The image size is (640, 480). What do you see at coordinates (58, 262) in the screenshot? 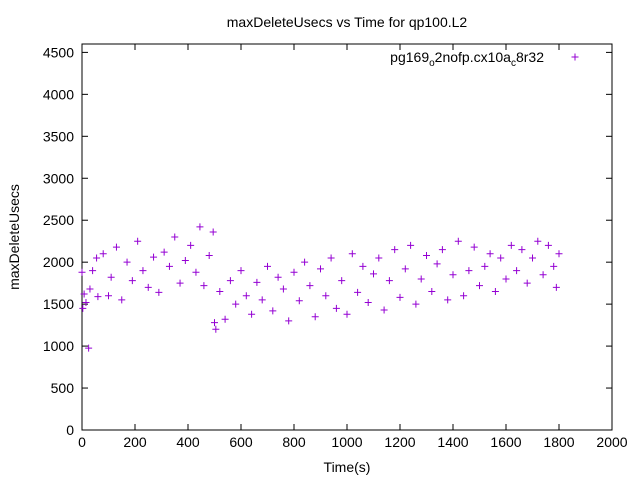
I see `y-tick-label: 2000` at bounding box center [58, 262].